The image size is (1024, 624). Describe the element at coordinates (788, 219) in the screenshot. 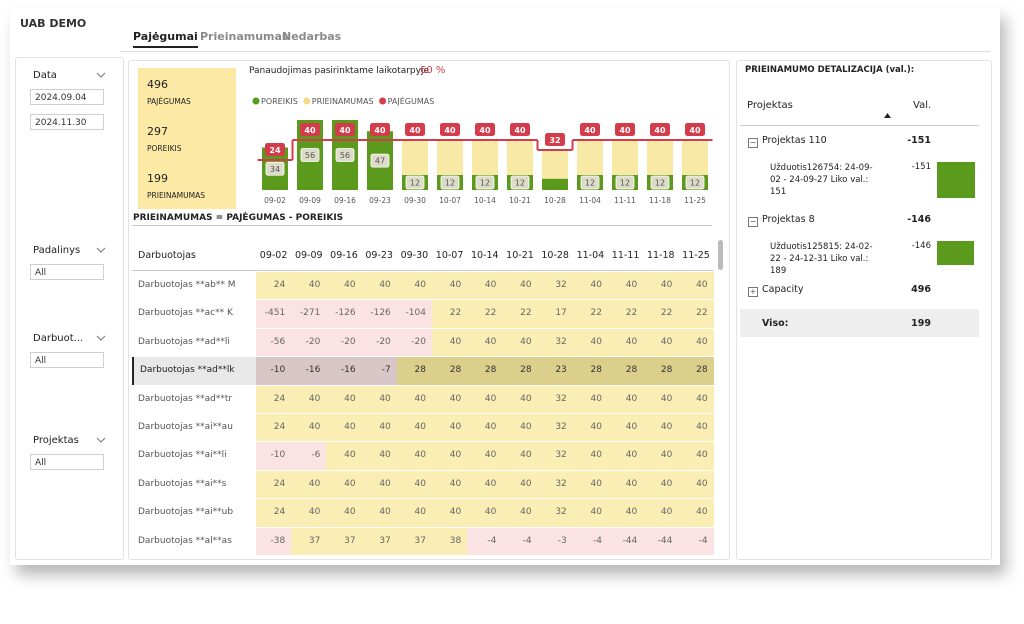

I see `project-name: Projektas 8` at that location.